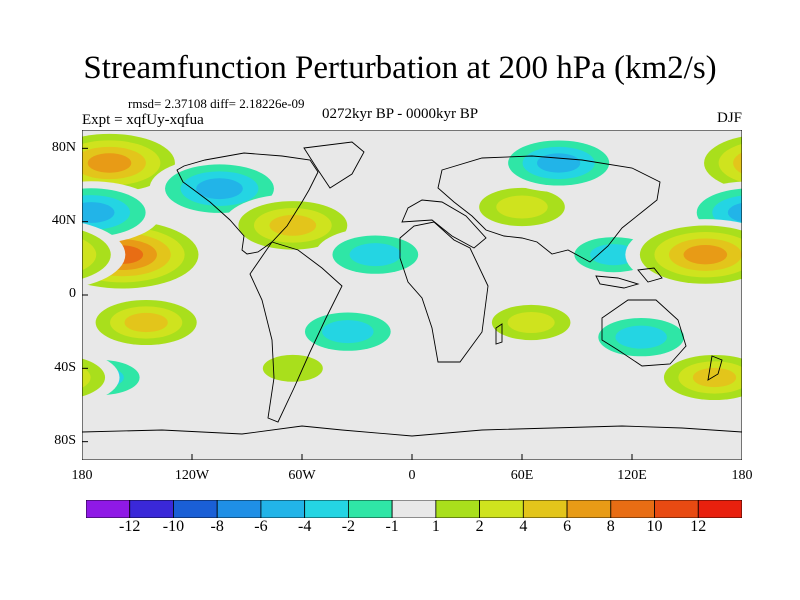 The image size is (800, 600). Describe the element at coordinates (192, 475) in the screenshot. I see `lon-label-120w: 120W` at that location.